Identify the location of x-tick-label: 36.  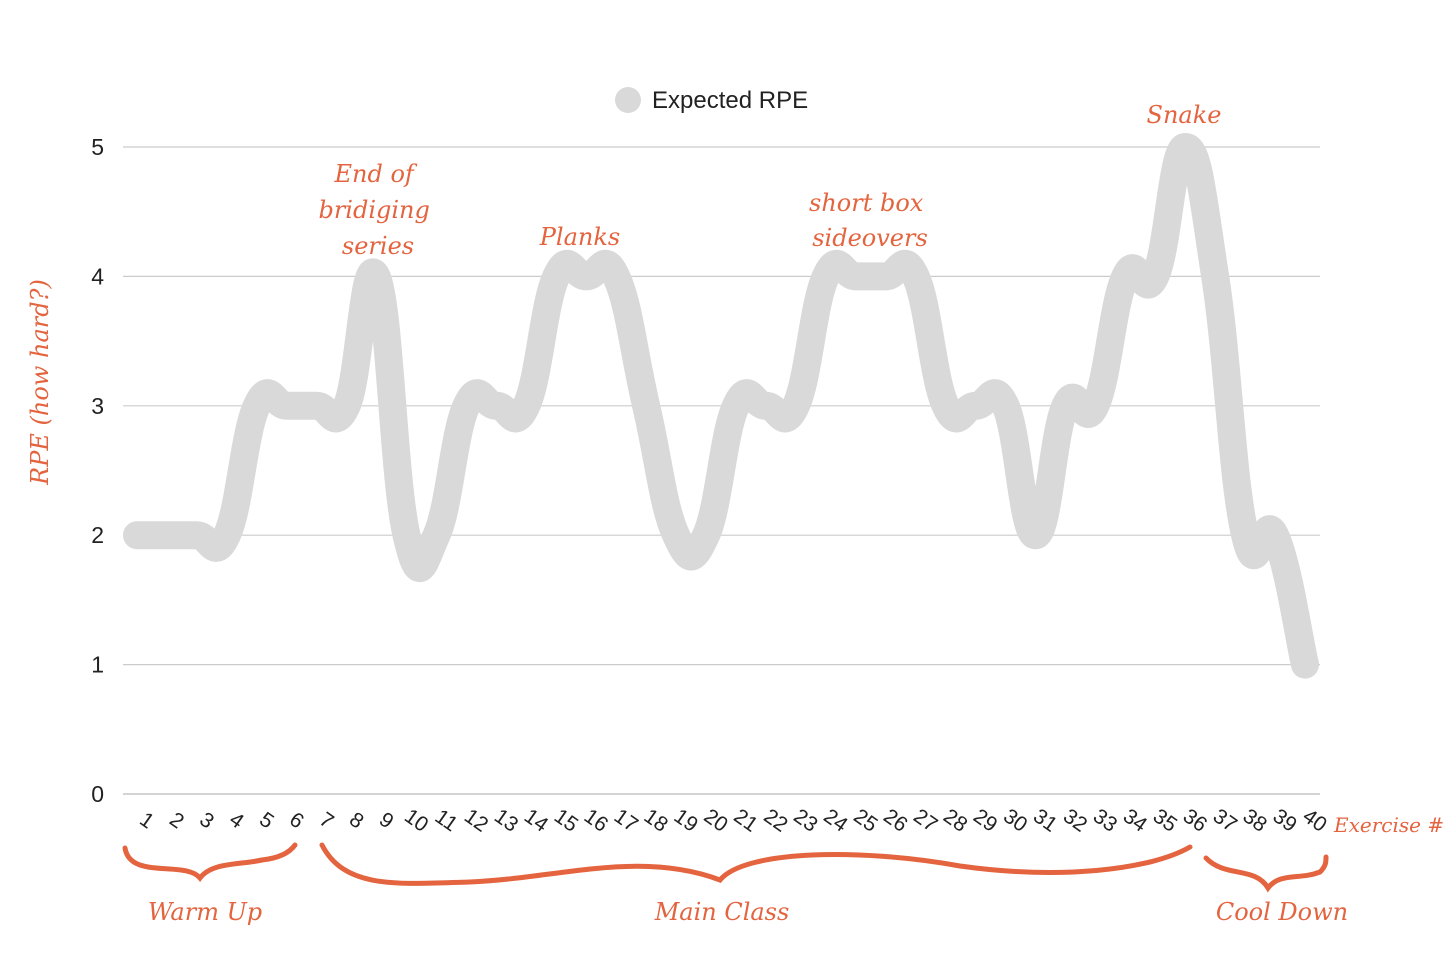
(1195, 821).